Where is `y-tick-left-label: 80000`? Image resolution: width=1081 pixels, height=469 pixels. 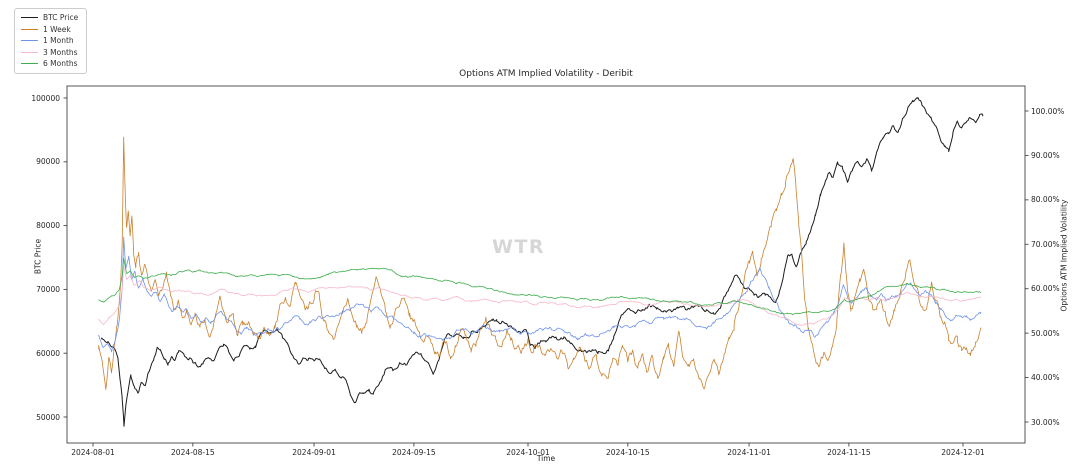 y-tick-left-label: 80000 is located at coordinates (48, 226).